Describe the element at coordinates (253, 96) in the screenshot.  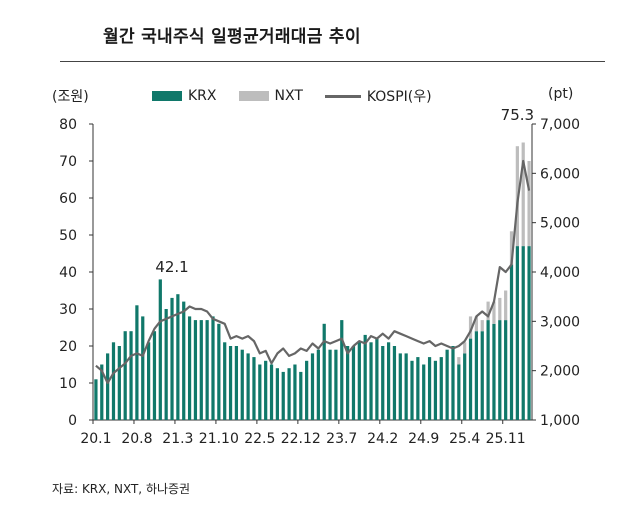
I see `legend-swatch-nxt` at that location.